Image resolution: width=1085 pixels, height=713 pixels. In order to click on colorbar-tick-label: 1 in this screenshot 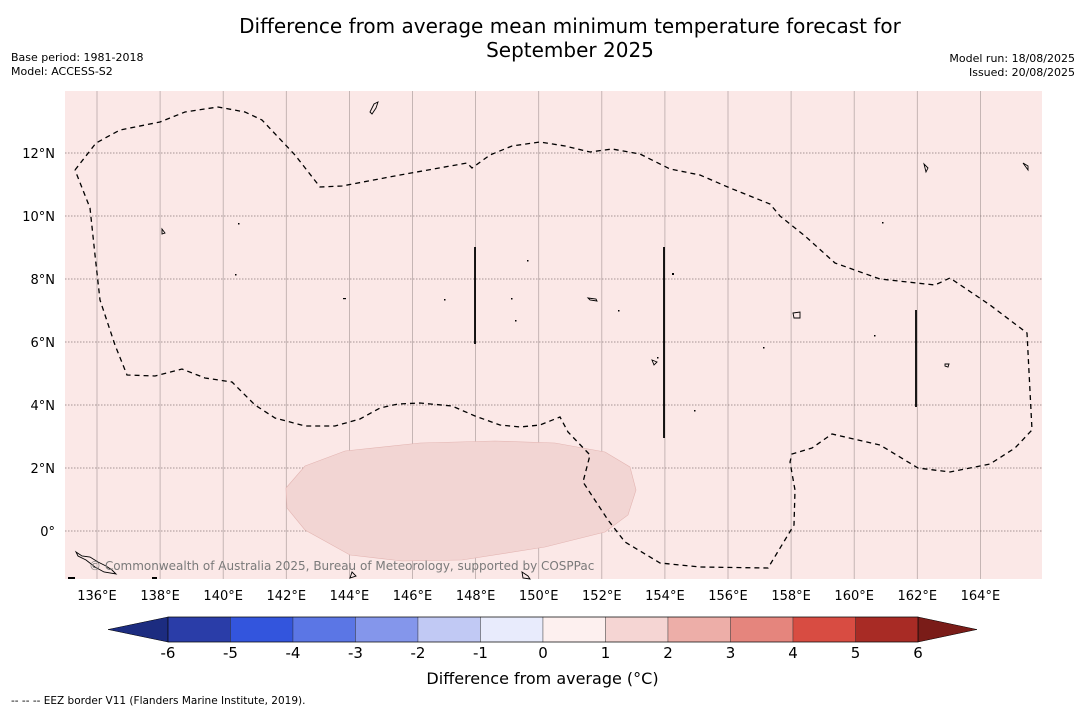, I will do `click(606, 653)`.